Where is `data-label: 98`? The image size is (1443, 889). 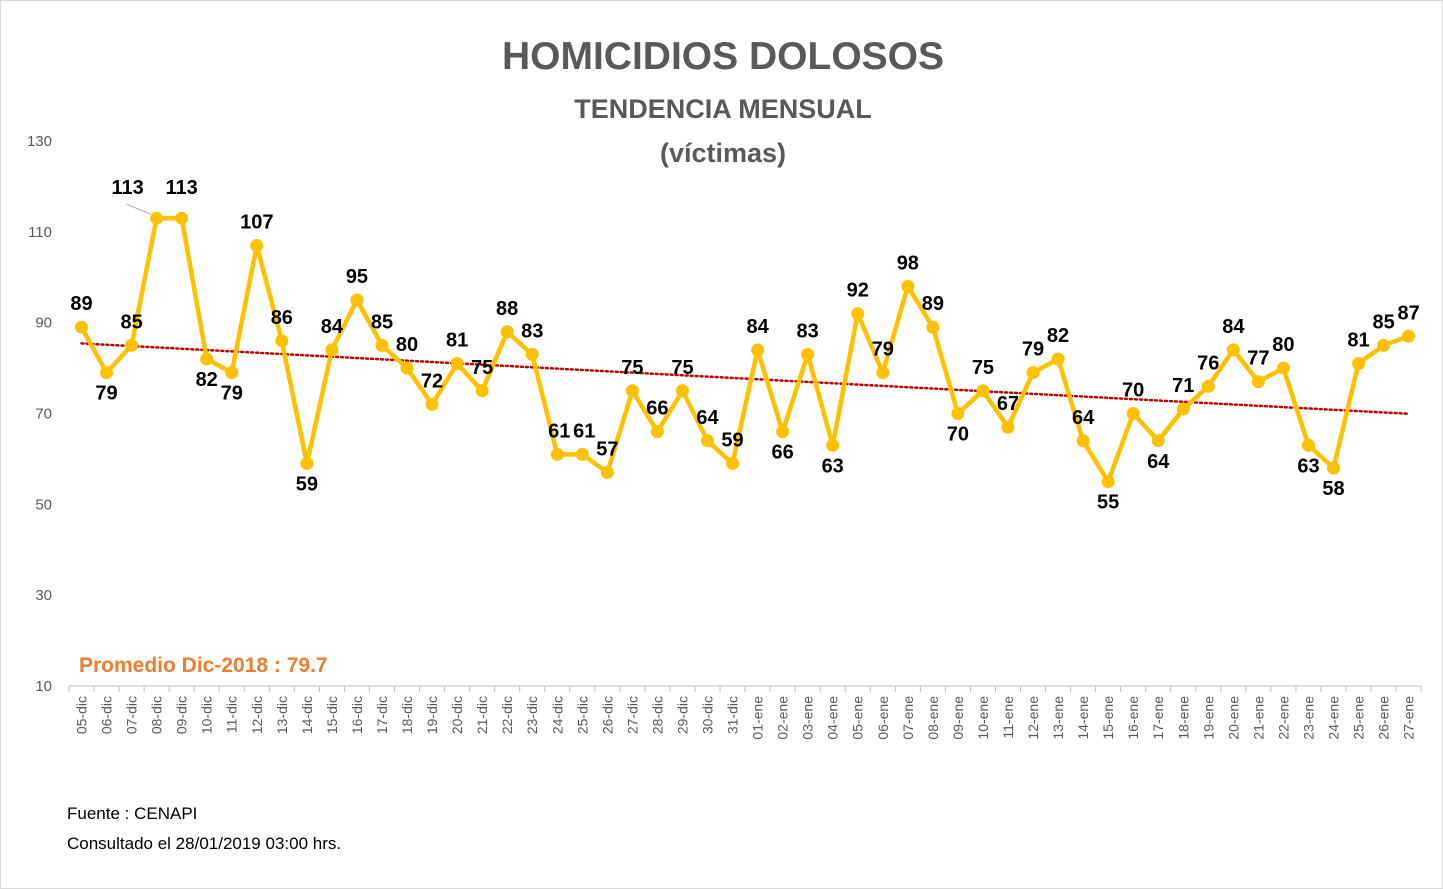
data-label: 98 is located at coordinates (908, 263).